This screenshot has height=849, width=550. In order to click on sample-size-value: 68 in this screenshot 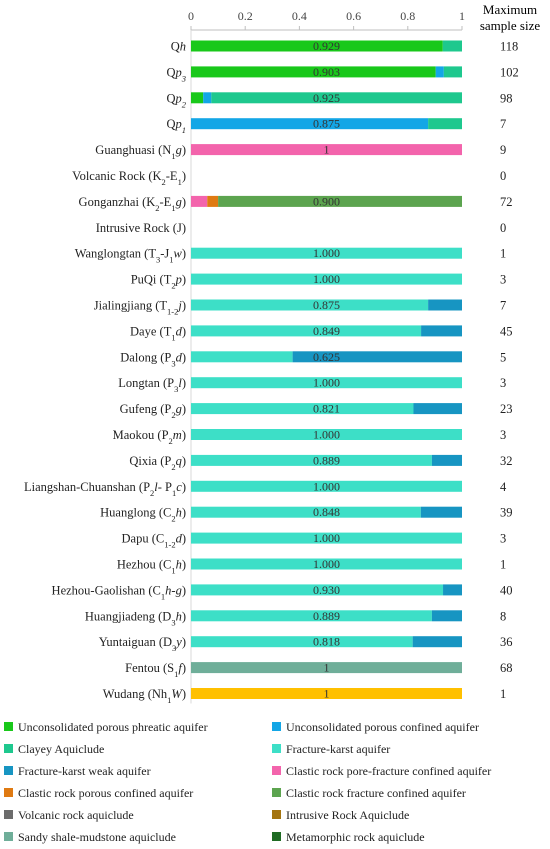, I will do `click(506, 668)`.